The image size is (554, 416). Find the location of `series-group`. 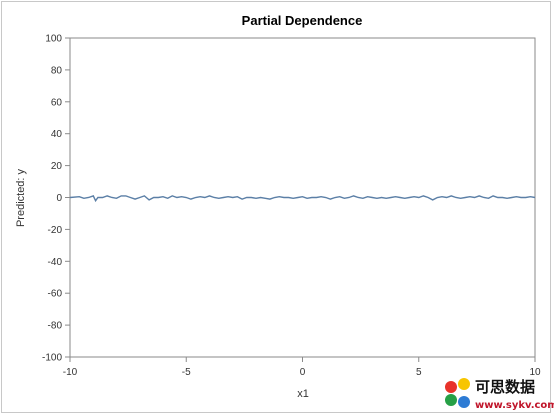

series-group is located at coordinates (302, 199).